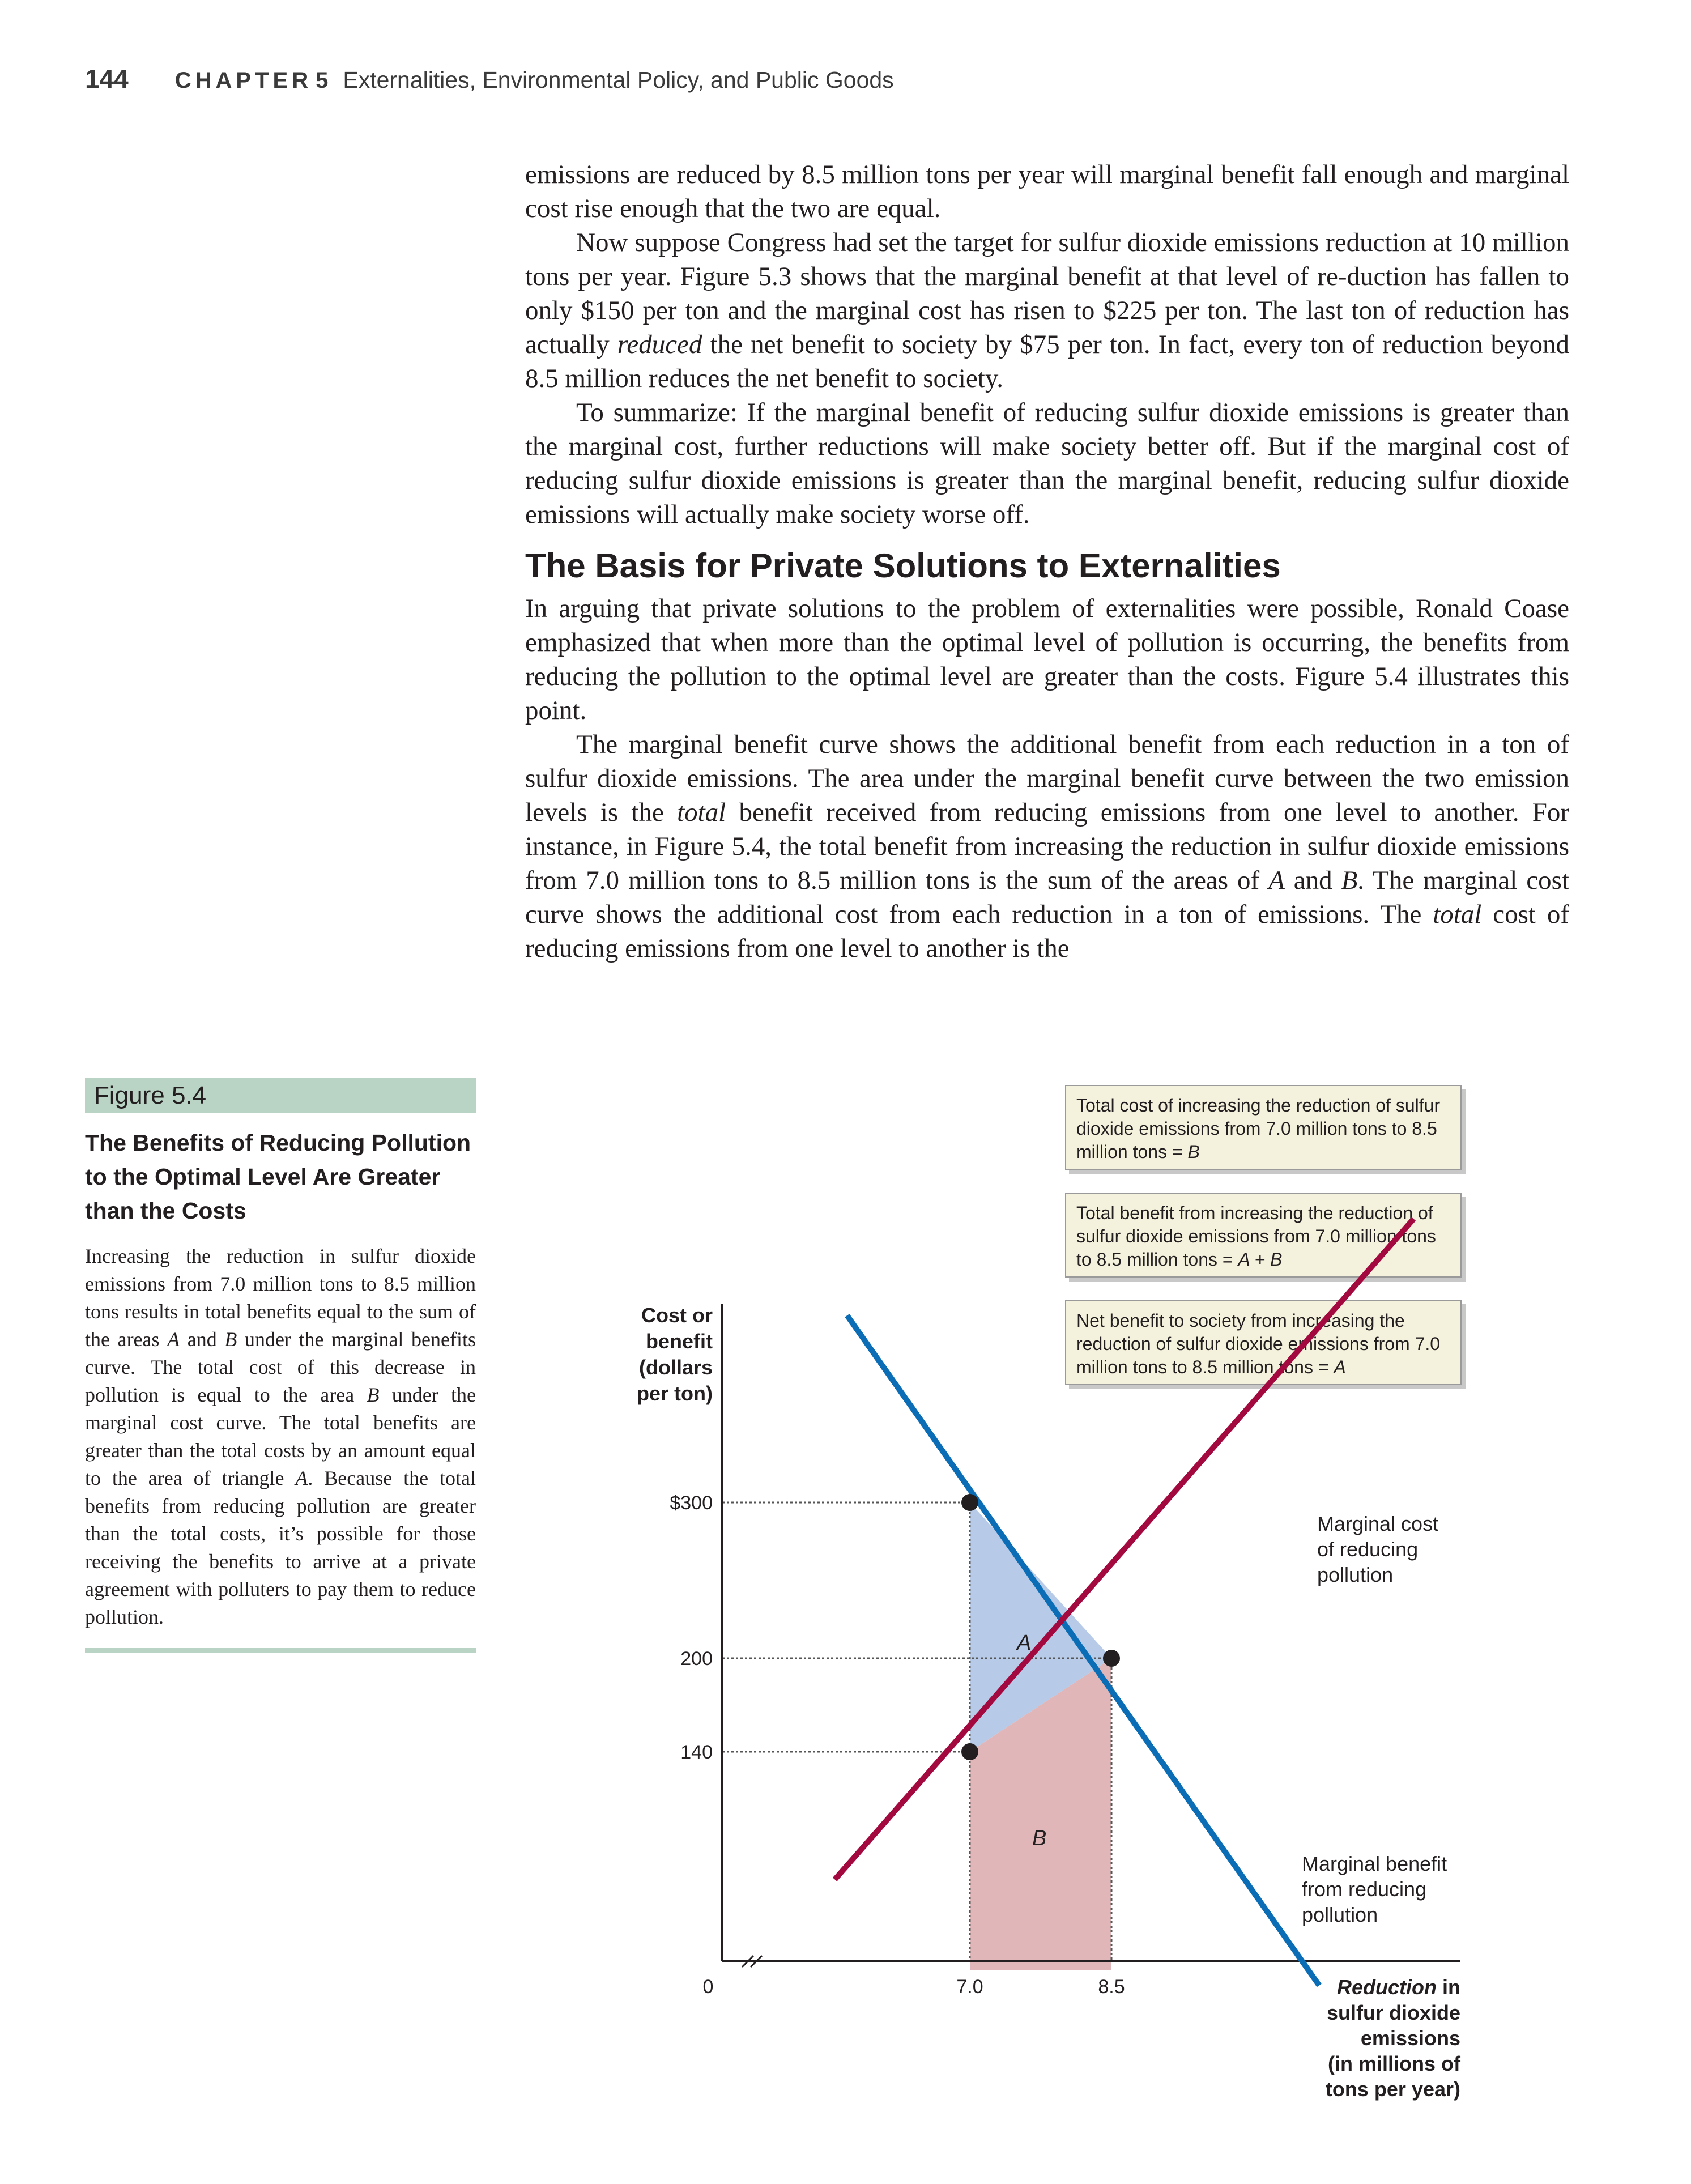 This screenshot has width=1691, height=2184. Describe the element at coordinates (1377, 1523) in the screenshot. I see `marginal-cost-label: Marginal cost` at that location.